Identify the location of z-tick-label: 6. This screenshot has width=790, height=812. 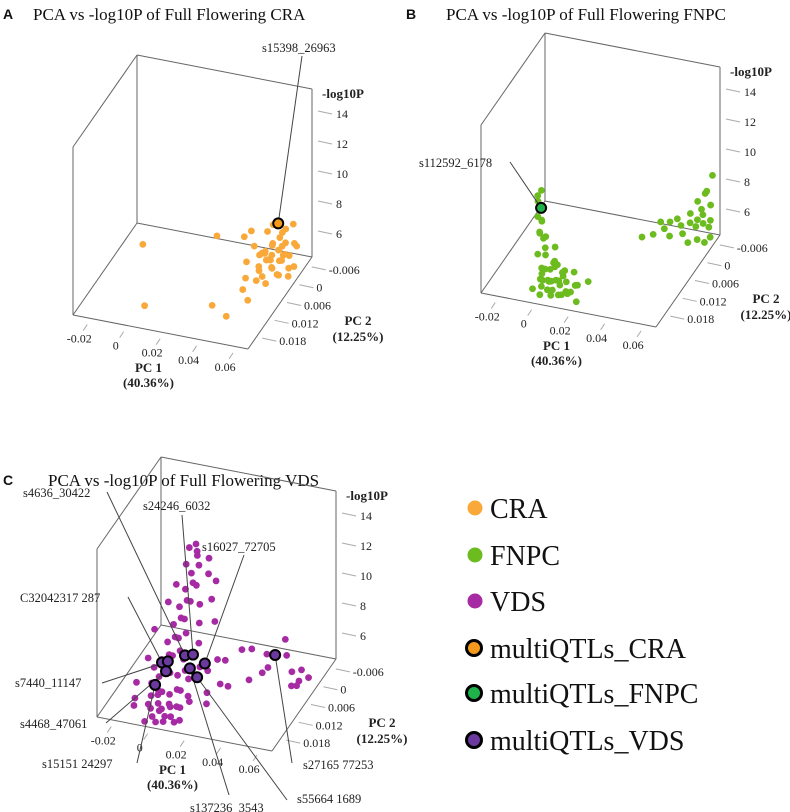
(363, 636).